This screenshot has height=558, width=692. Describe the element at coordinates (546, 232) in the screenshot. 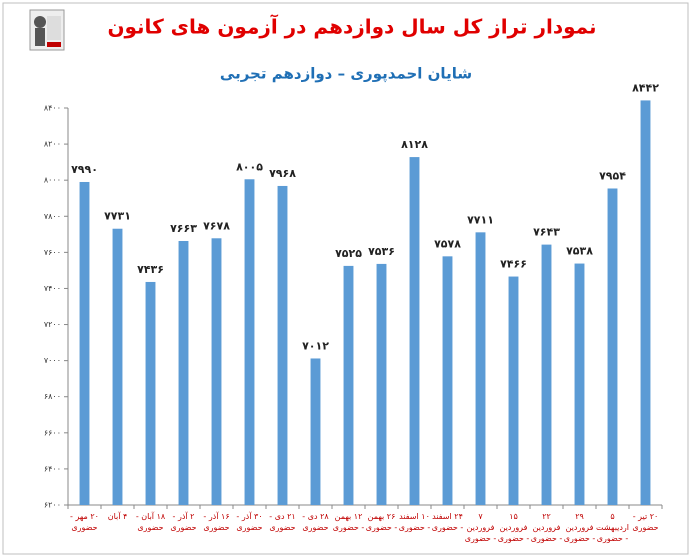

I see `value-label: ۷۶۴۳` at that location.